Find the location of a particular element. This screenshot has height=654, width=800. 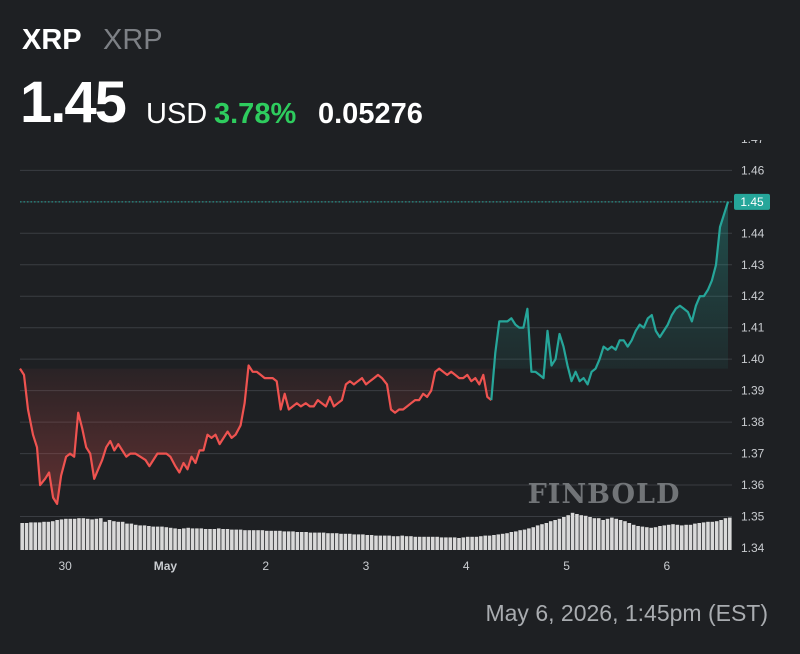

y-tick-label: 1.37 is located at coordinates (753, 454).